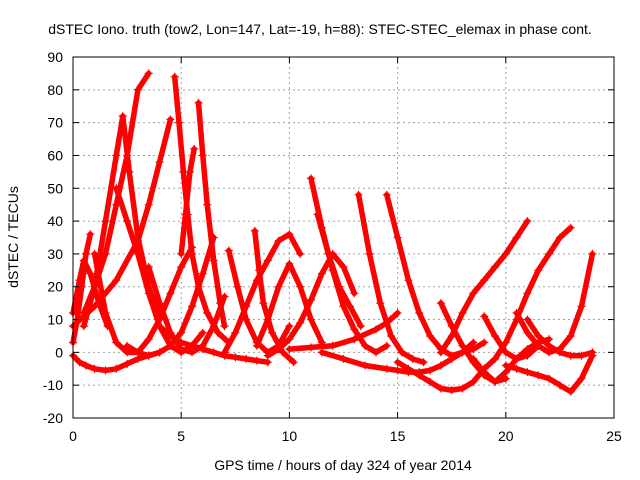 The width and height of the screenshot is (640, 480). What do you see at coordinates (55, 90) in the screenshot?
I see `y-tick-label: 80` at bounding box center [55, 90].